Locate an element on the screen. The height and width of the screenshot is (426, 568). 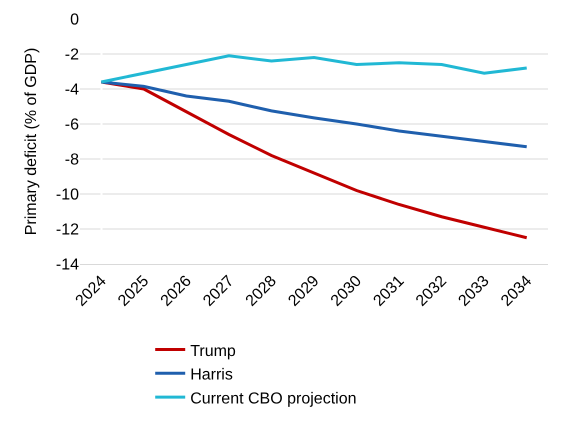
y-axis-title: Primary deficit (% of GDP) is located at coordinates (31, 142).